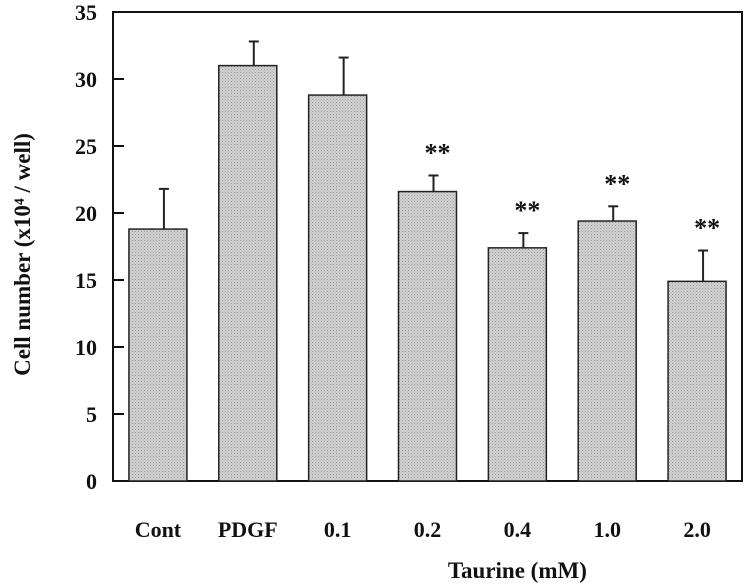 The width and height of the screenshot is (745, 586). Describe the element at coordinates (91, 414) in the screenshot. I see `y-tick-label-1: 5` at that location.